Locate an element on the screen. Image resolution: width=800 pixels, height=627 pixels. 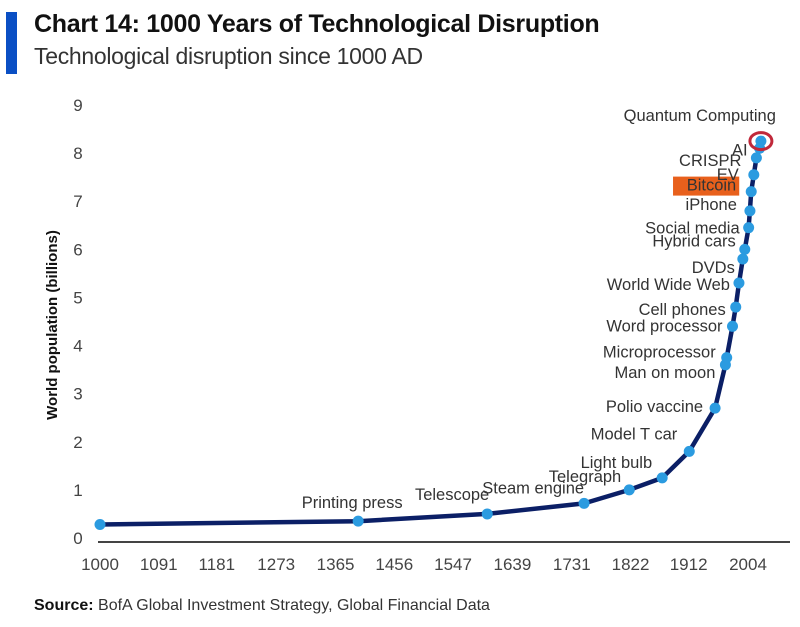
y-tick-labels: 0 1 2 3 4 5 6 7 8 9 is located at coordinates (77, 322).